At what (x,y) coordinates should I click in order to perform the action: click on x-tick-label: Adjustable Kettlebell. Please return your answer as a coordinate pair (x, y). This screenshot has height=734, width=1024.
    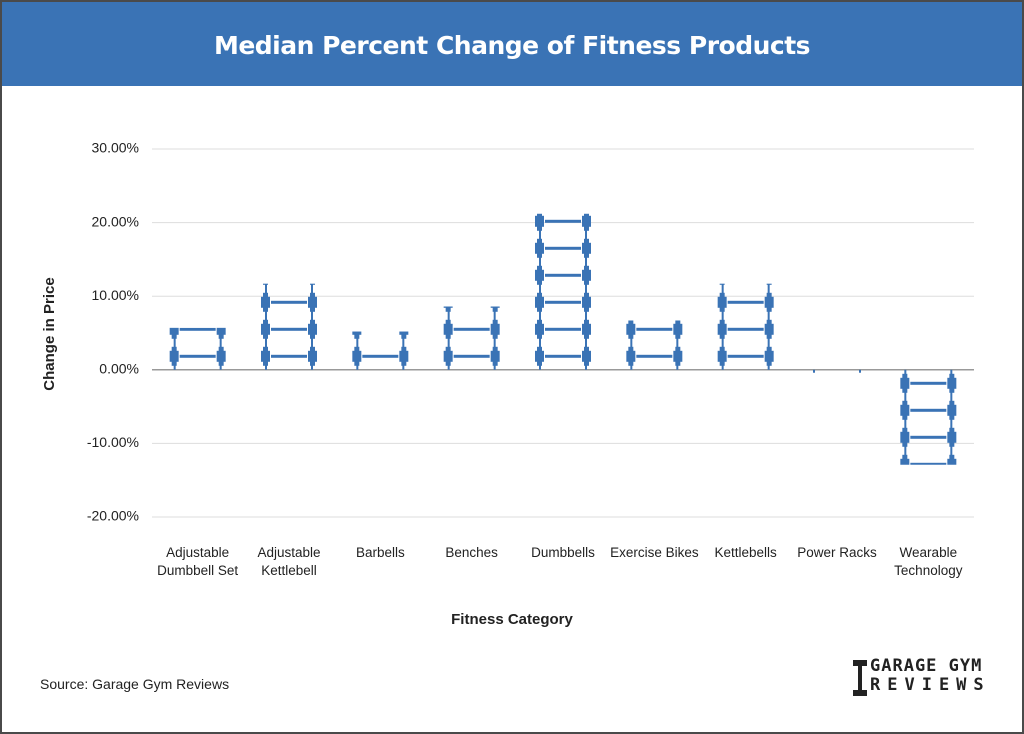
    Looking at the image, I should click on (289, 561).